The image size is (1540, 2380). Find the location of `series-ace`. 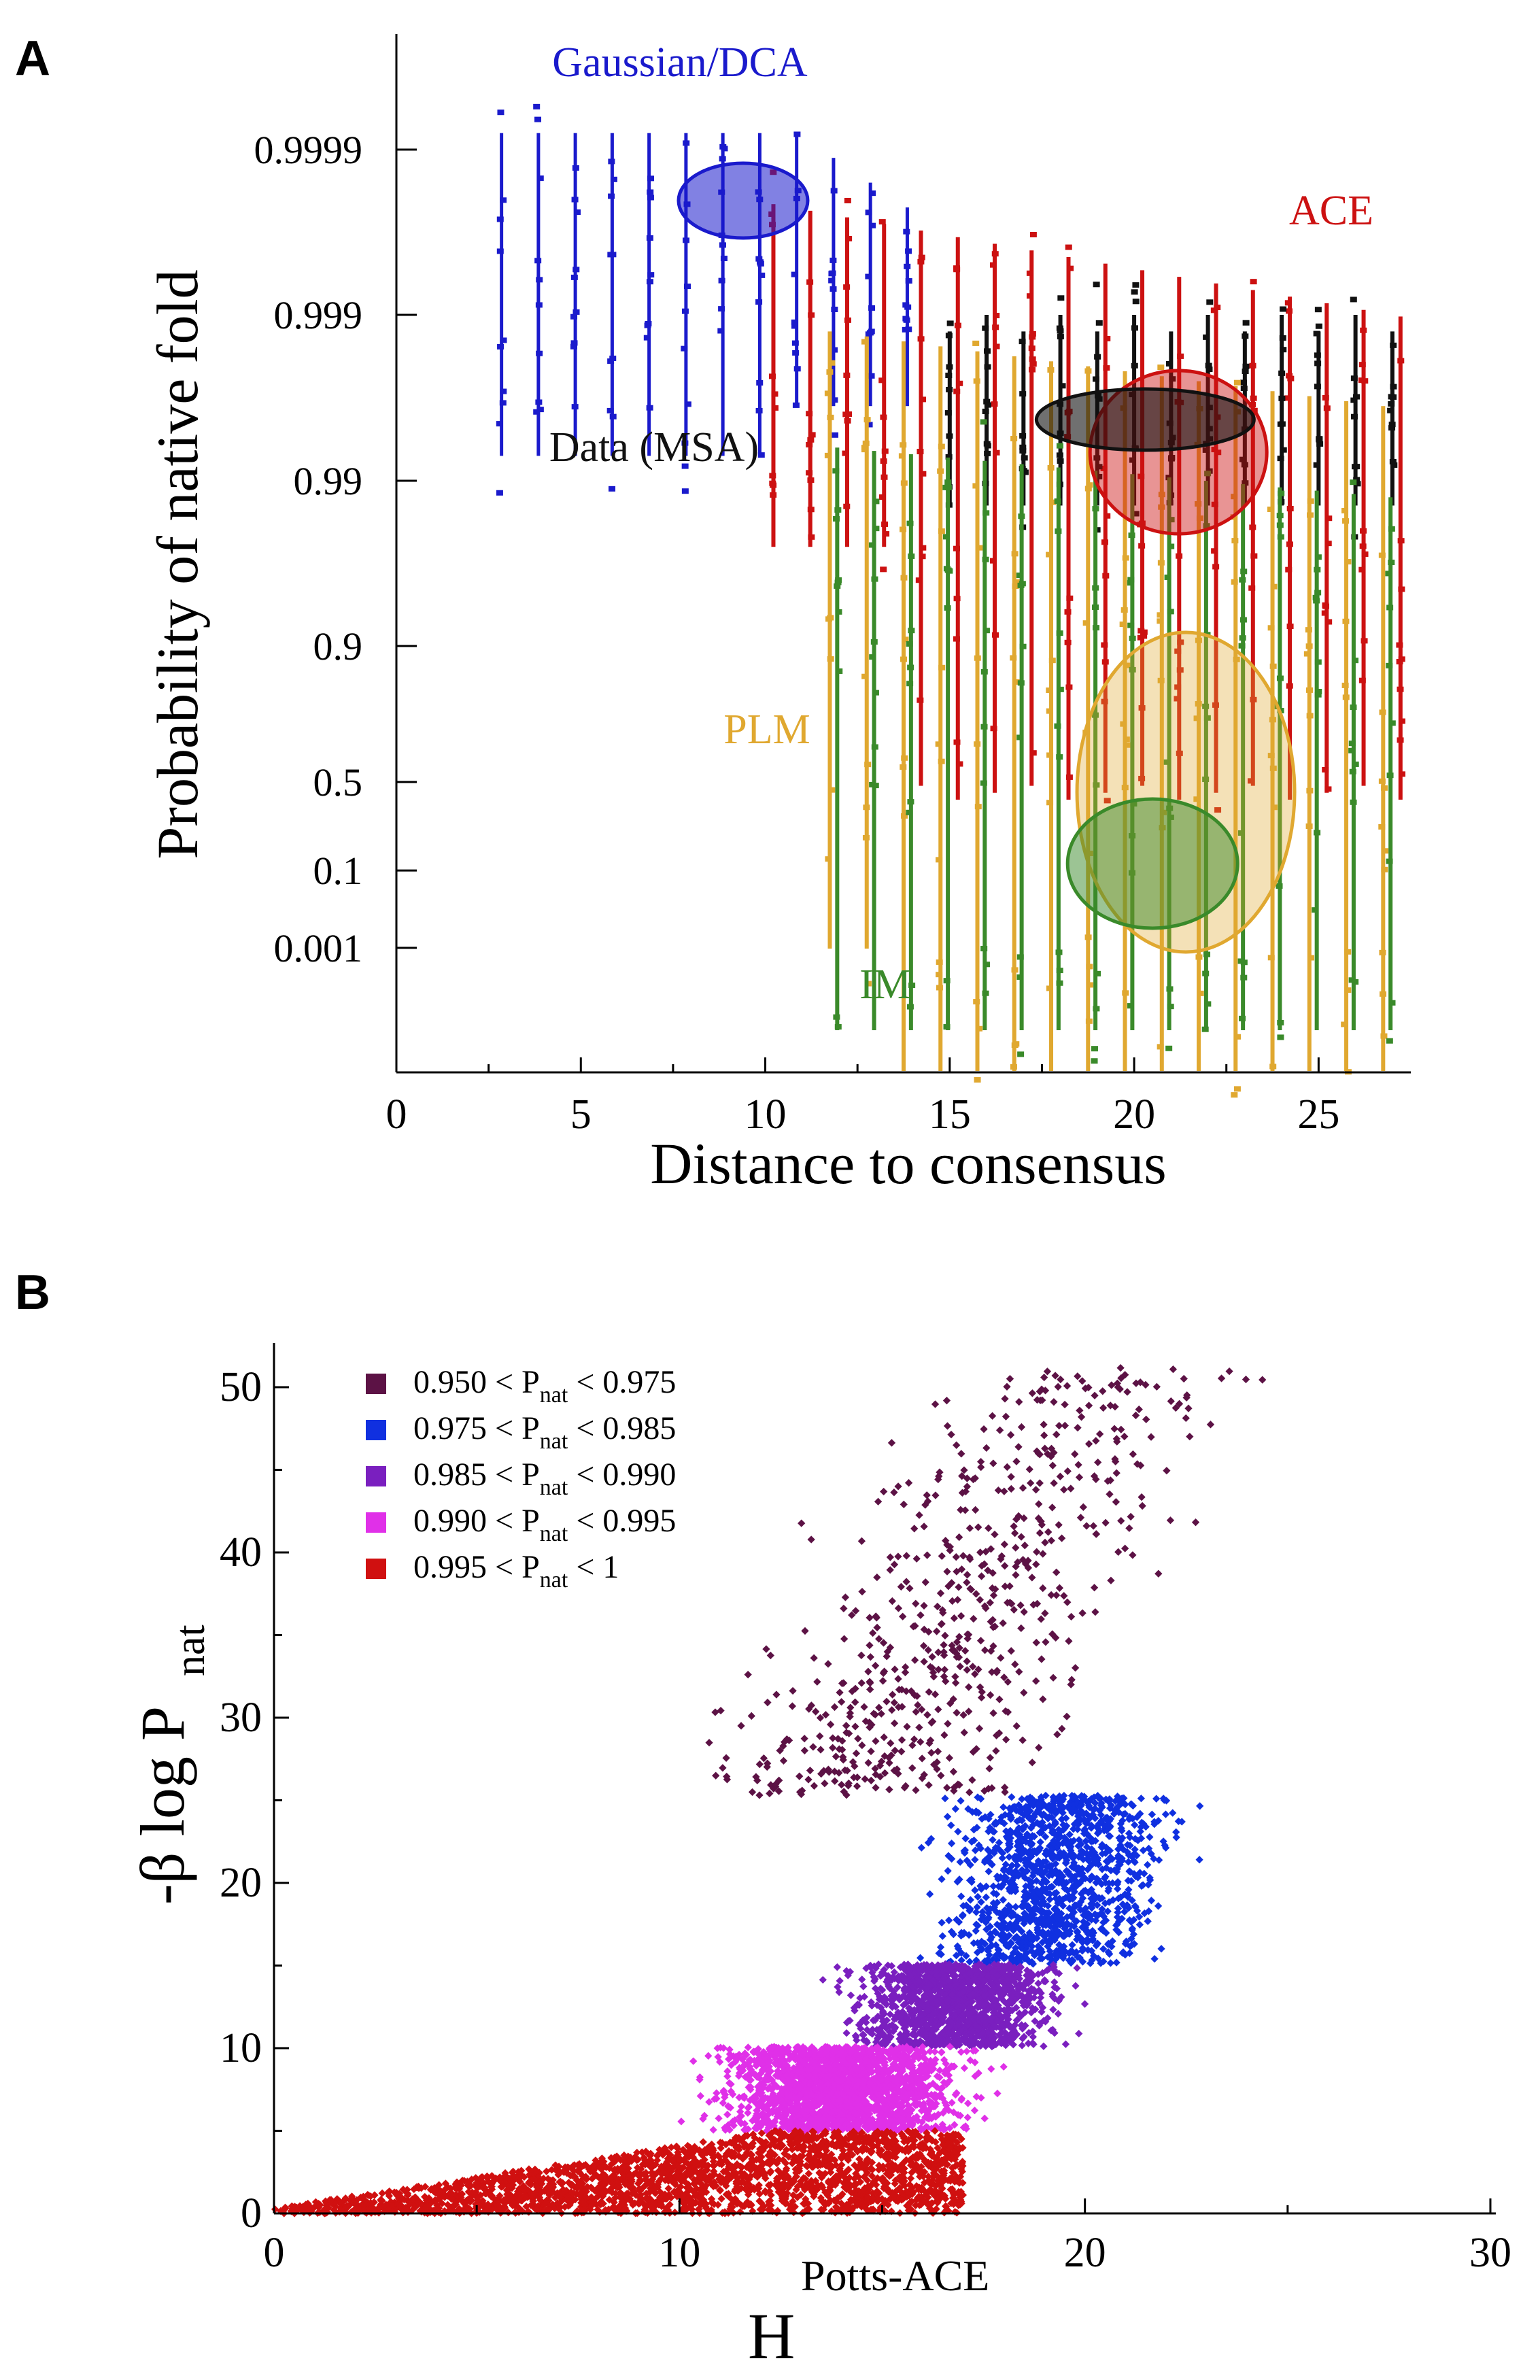

series-ace is located at coordinates (1087, 491).